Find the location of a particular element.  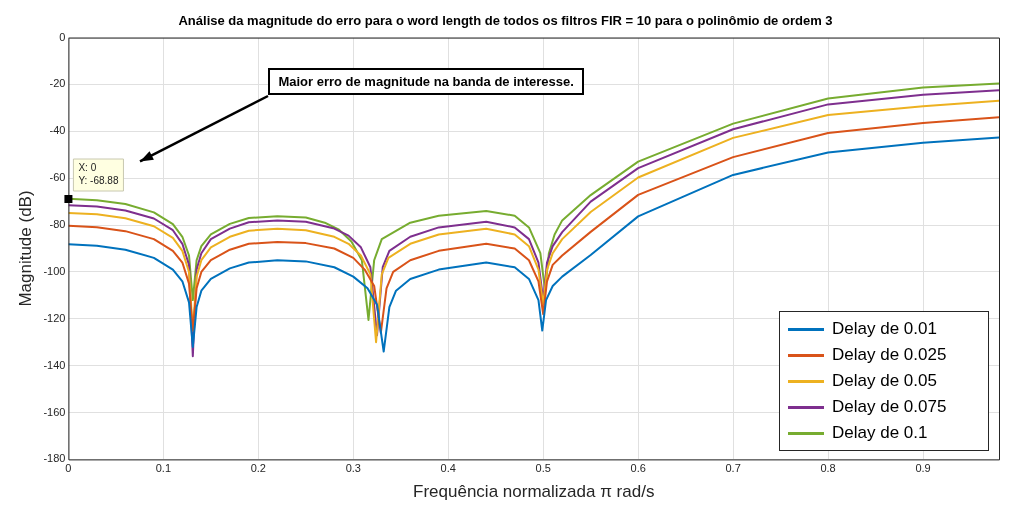

y-tick-label: -60 is located at coordinates (57, 177).